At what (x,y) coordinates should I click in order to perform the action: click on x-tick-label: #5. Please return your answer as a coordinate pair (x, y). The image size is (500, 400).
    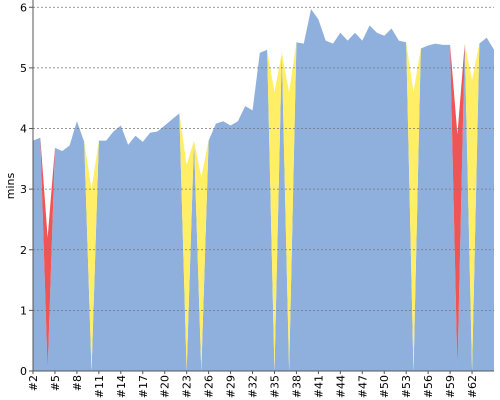
    Looking at the image, I should click on (55, 383).